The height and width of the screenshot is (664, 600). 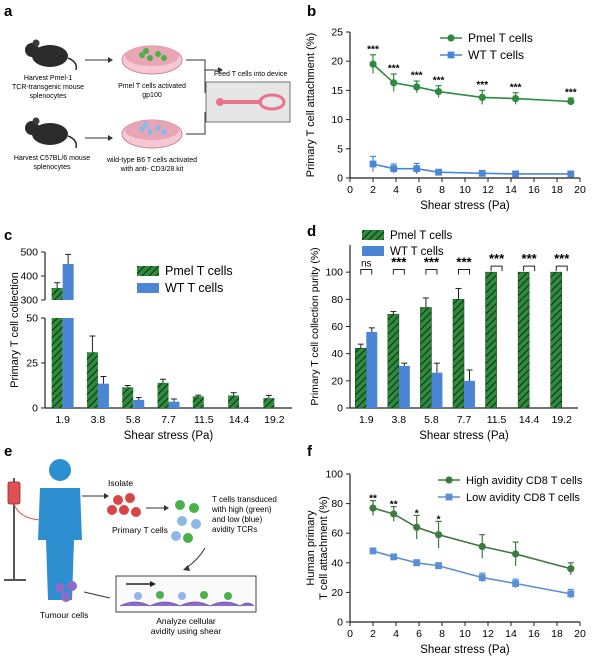 What do you see at coordinates (337, 504) in the screenshot?
I see `y-tick-label: 80` at bounding box center [337, 504].